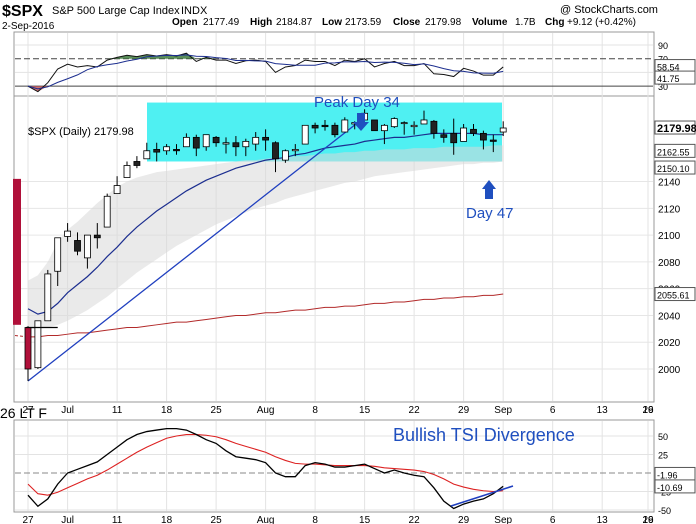 The height and width of the screenshot is (524, 696). Describe the element at coordinates (675, 150) in the screenshot. I see `ma-short-badge-box` at that location.